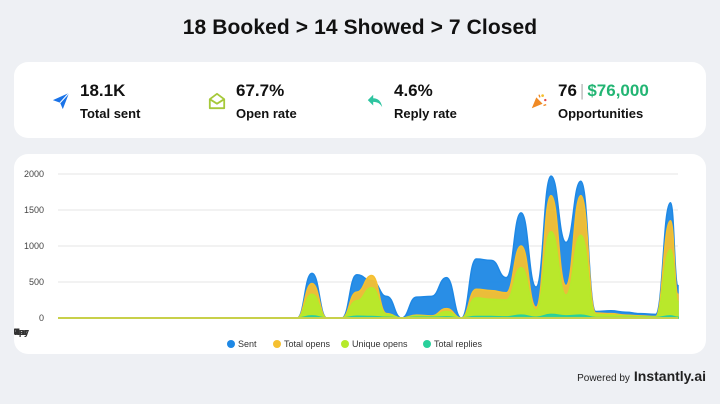 This screenshot has height=404, width=720. What do you see at coordinates (61, 101) in the screenshot?
I see `paper-plane-icon` at bounding box center [61, 101].